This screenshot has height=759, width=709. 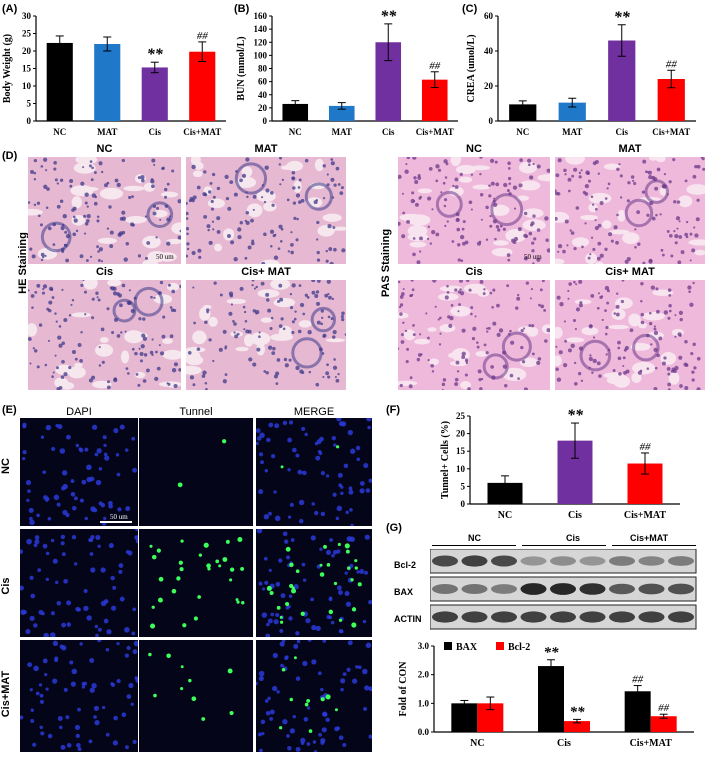 I want to click on y-tick-label: 40, so click(x=489, y=51).